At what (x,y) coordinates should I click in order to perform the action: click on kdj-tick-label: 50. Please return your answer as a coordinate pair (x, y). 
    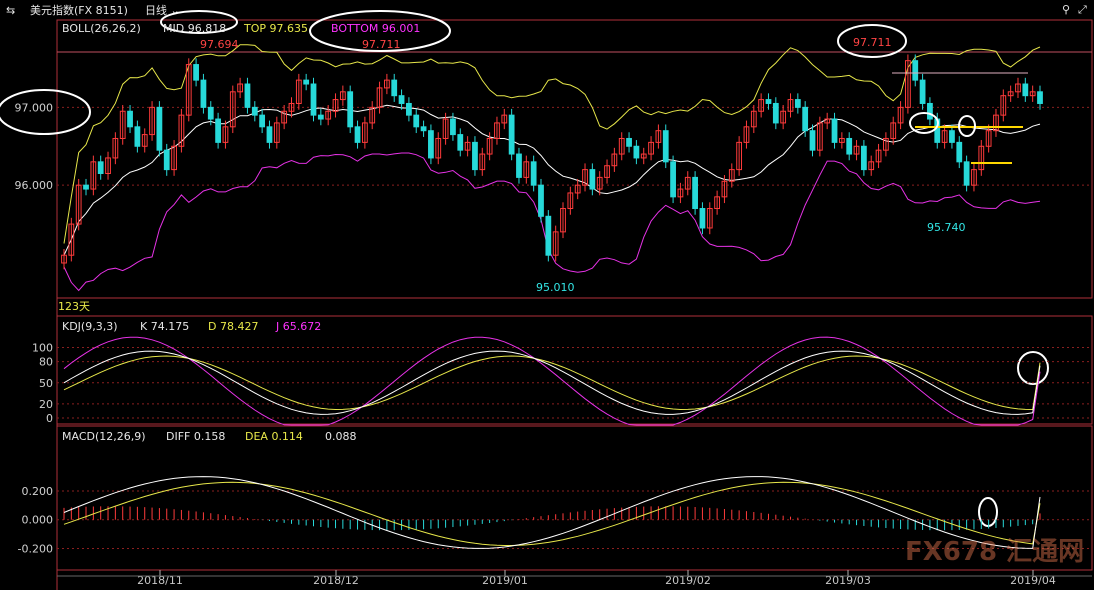
    Looking at the image, I should click on (46, 383).